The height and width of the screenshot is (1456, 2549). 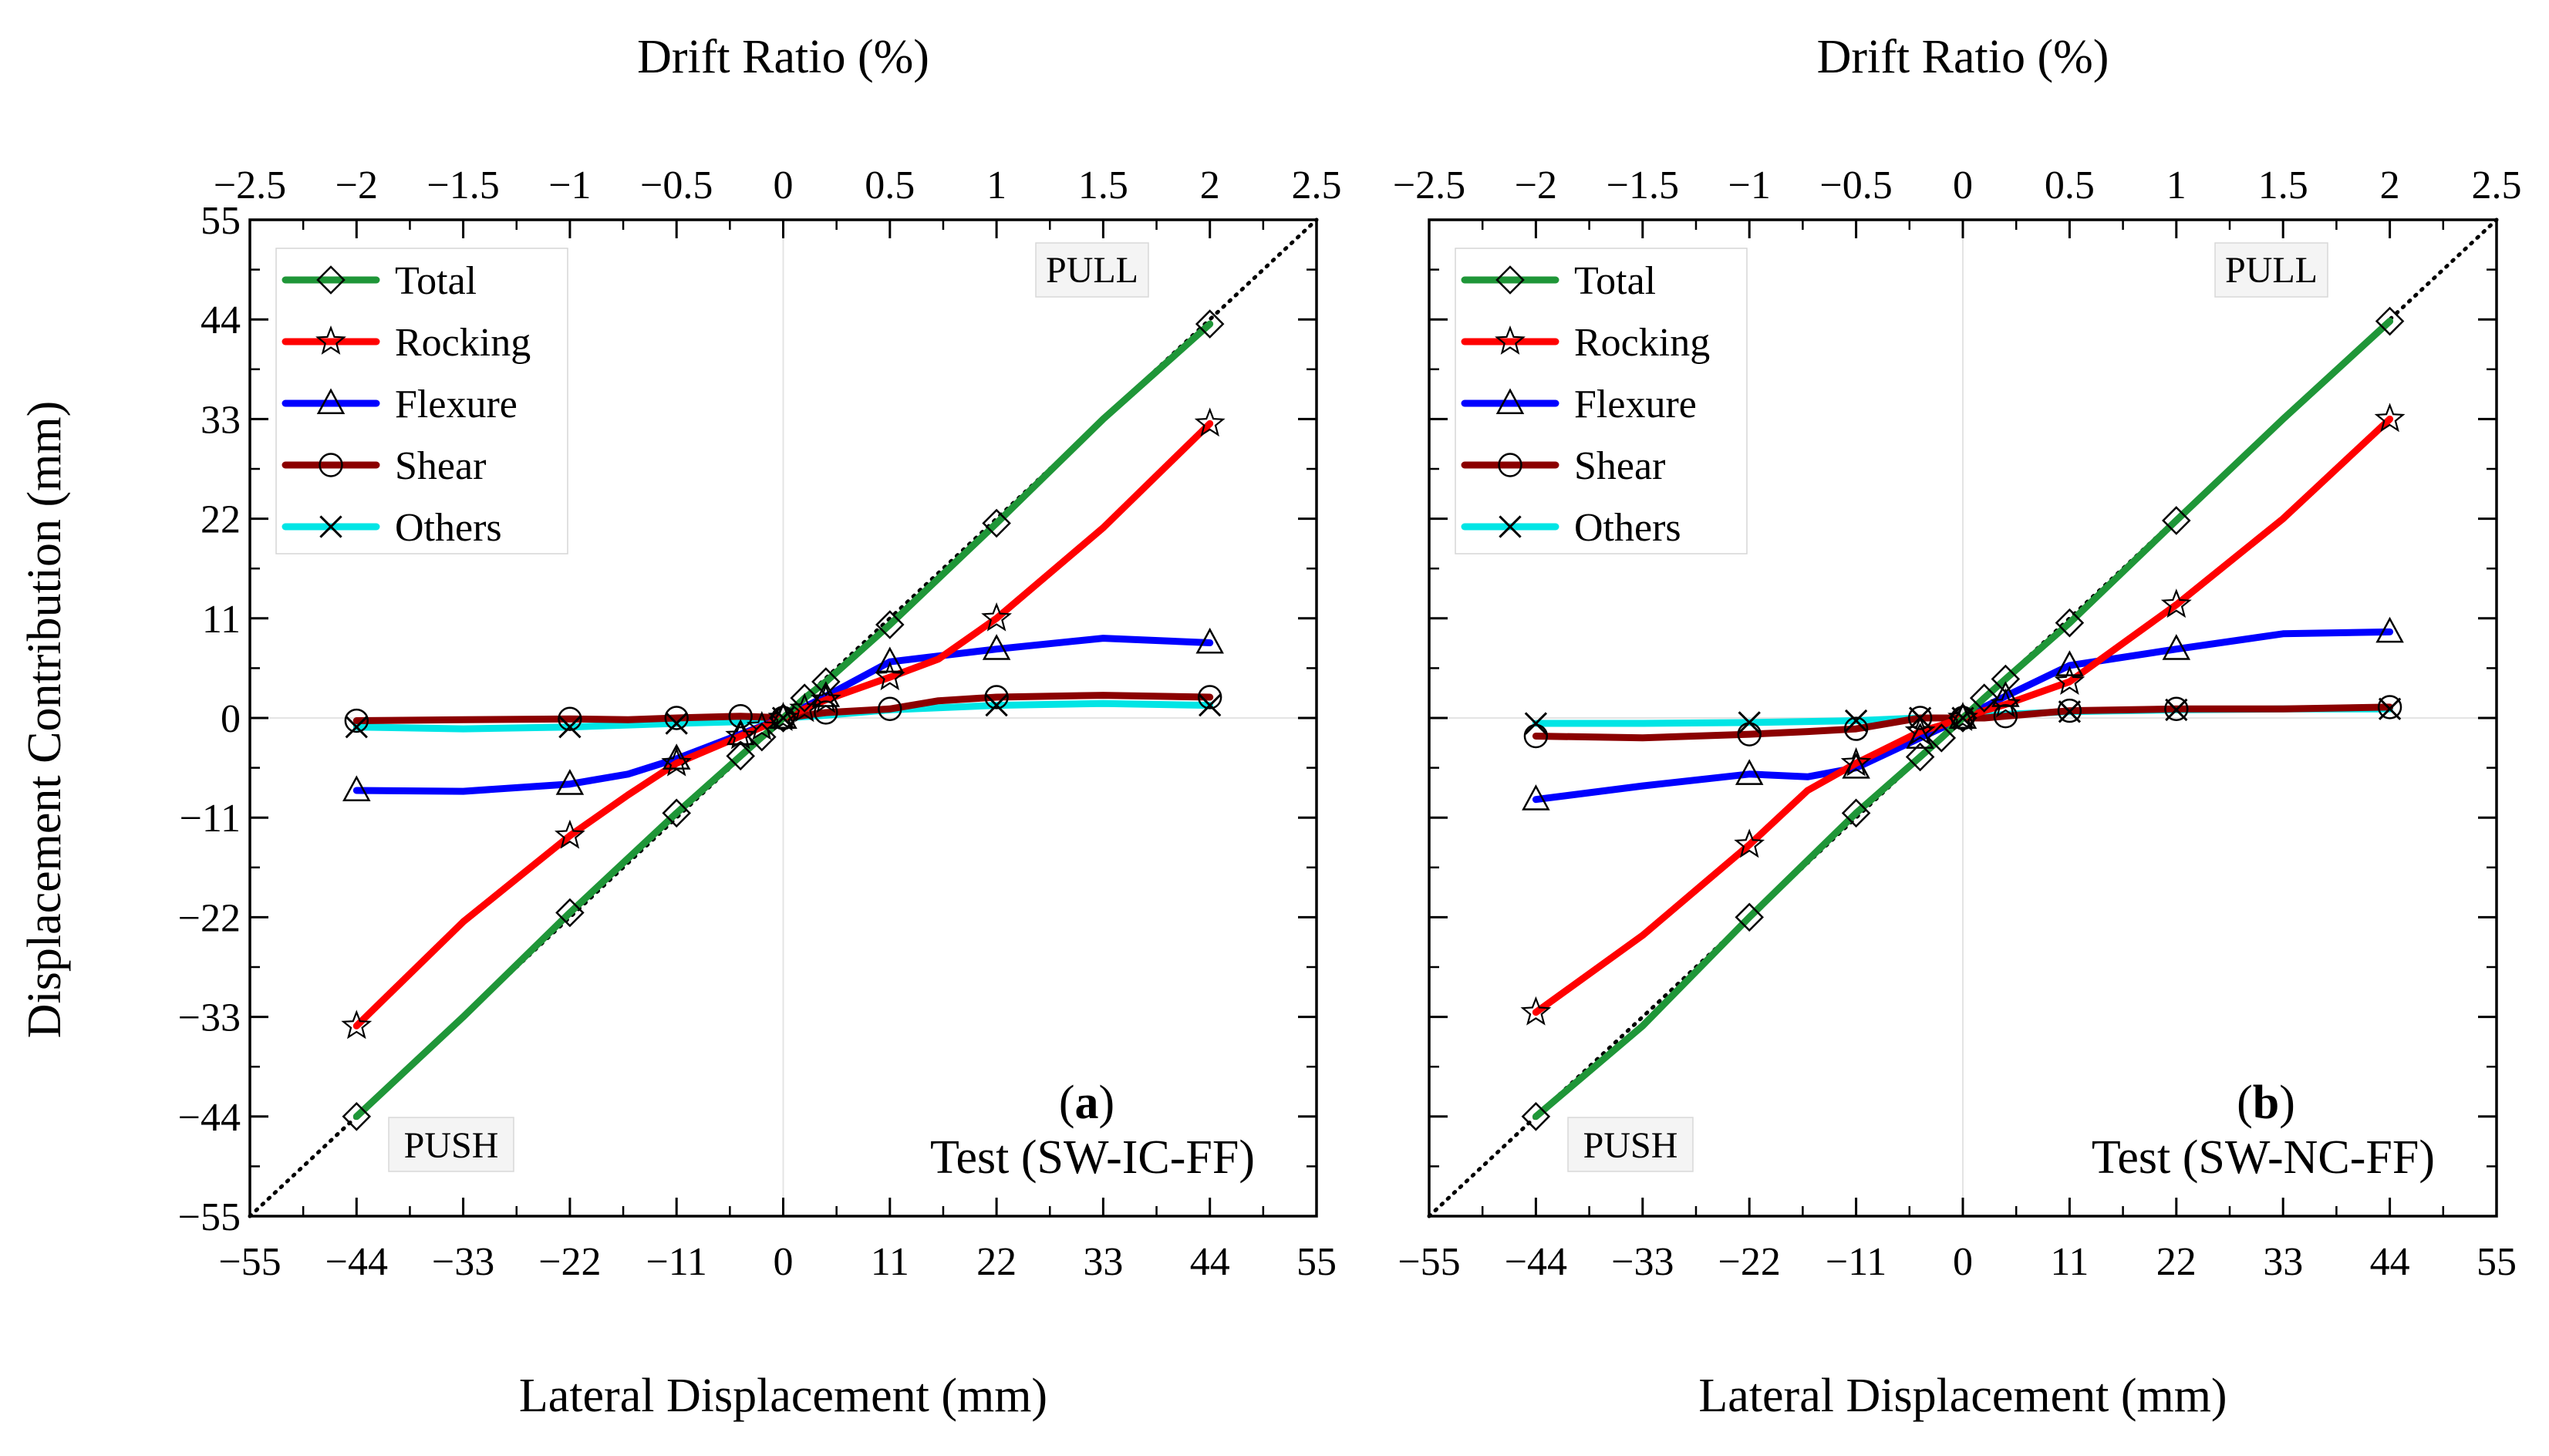 I want to click on x-tick-label: −44, so click(x=356, y=1262).